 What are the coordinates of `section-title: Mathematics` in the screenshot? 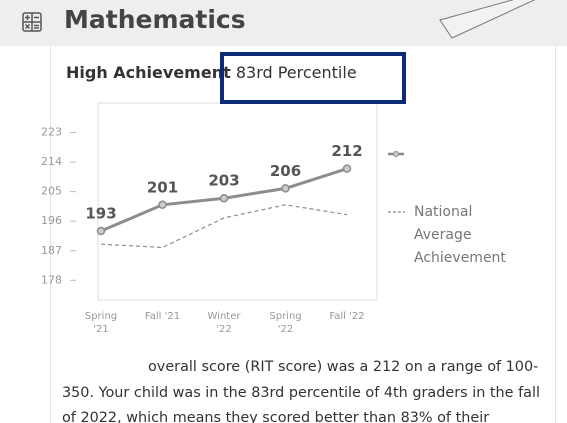 It's located at (155, 19).